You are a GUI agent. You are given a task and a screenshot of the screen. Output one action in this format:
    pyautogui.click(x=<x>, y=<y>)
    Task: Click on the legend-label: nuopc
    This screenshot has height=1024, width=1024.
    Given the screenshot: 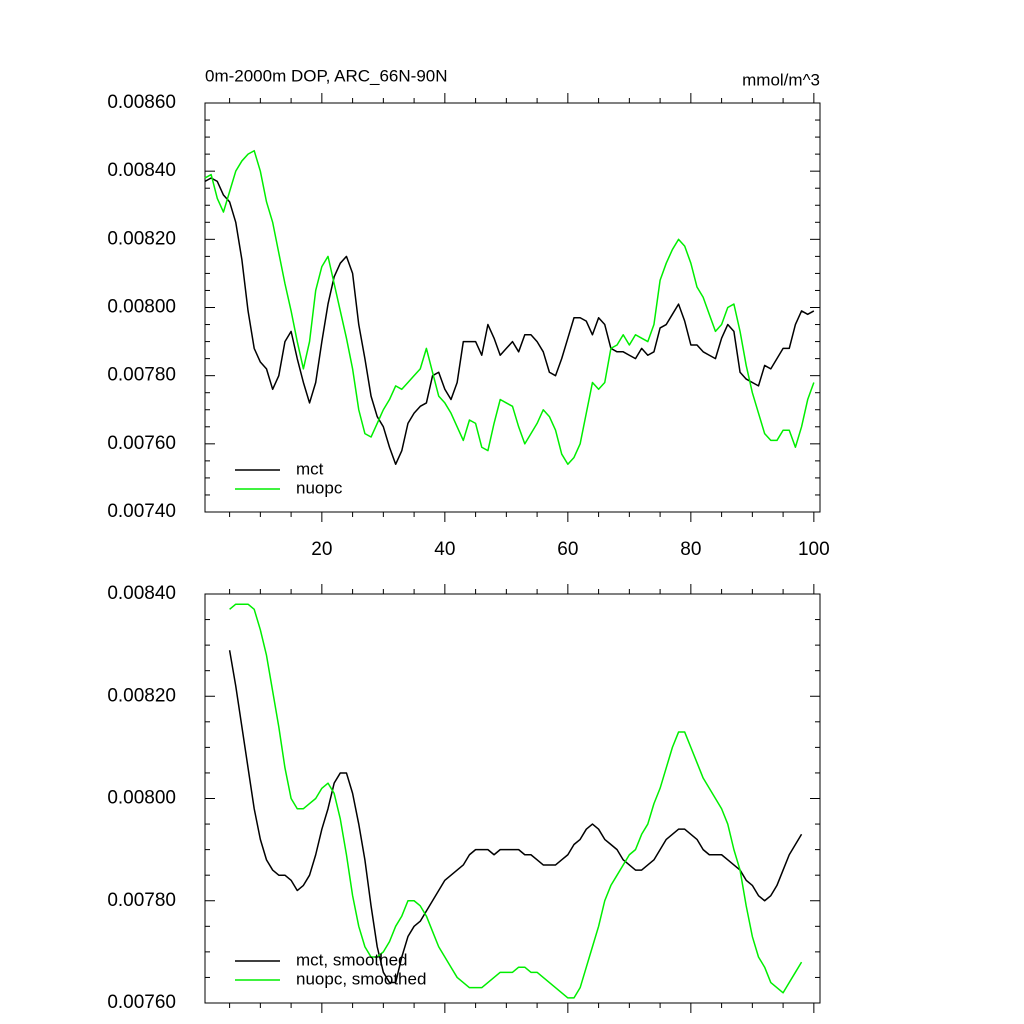 What is the action you would take?
    pyautogui.click(x=319, y=487)
    